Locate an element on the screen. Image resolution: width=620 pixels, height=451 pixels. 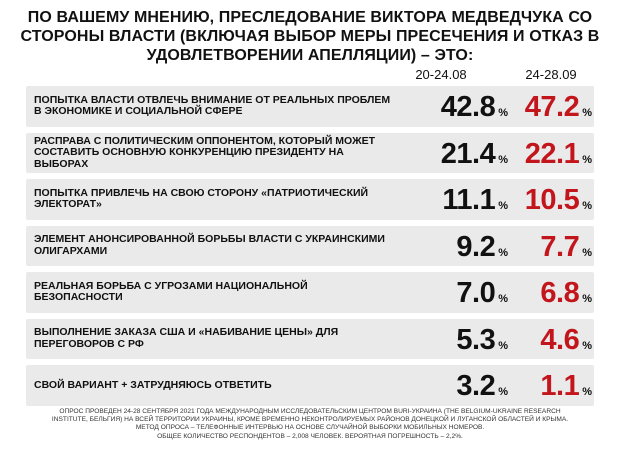
data-label: 10.5 is located at coordinates (552, 200).